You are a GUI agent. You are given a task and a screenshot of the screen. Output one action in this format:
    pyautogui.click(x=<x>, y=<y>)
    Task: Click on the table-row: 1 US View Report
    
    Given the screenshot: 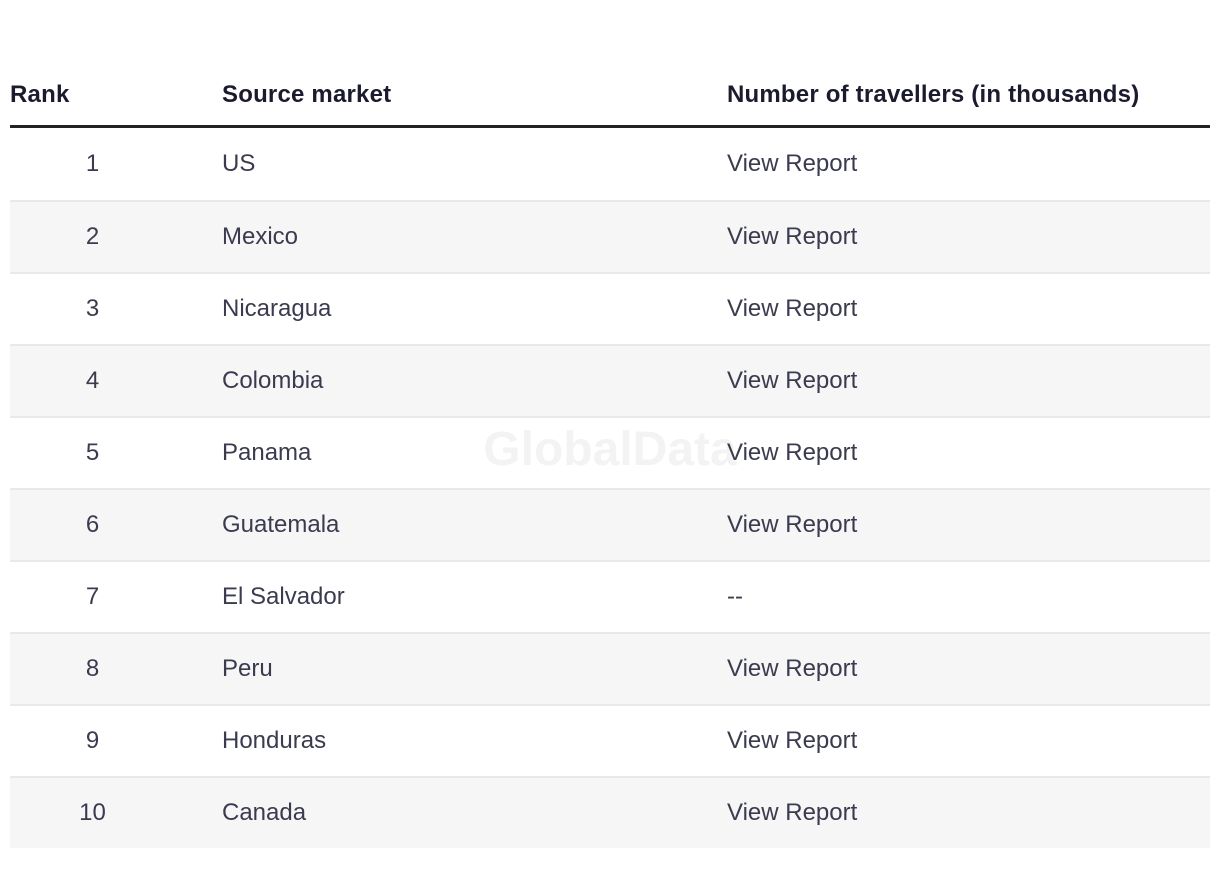 What is the action you would take?
    pyautogui.click(x=610, y=164)
    